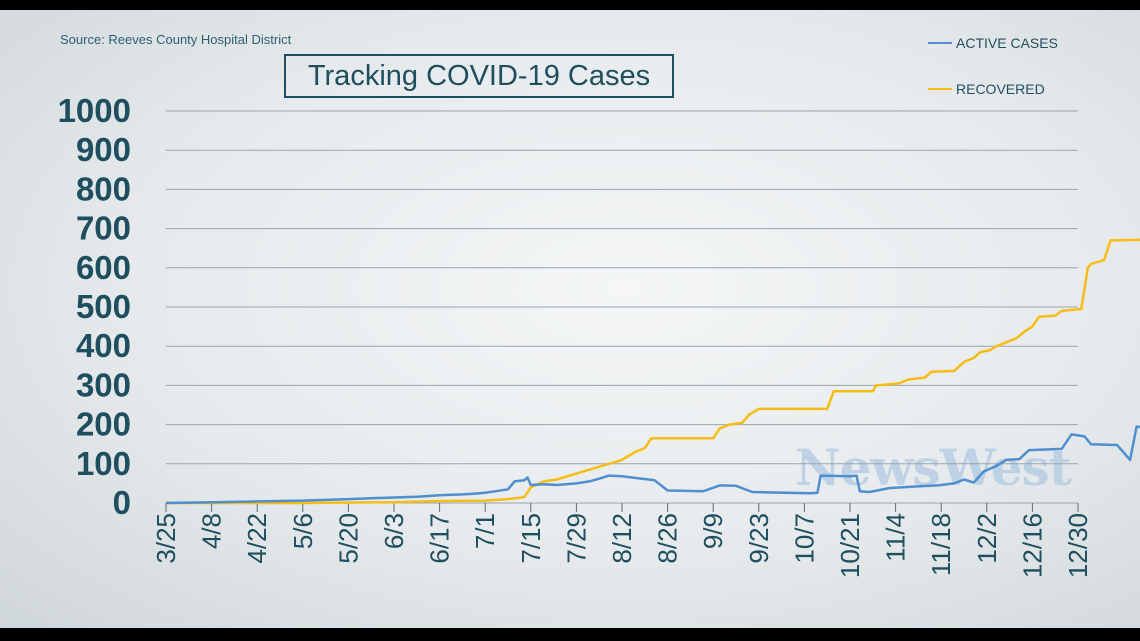  Describe the element at coordinates (531, 538) in the screenshot. I see `x-tick-label: 7/15` at that location.